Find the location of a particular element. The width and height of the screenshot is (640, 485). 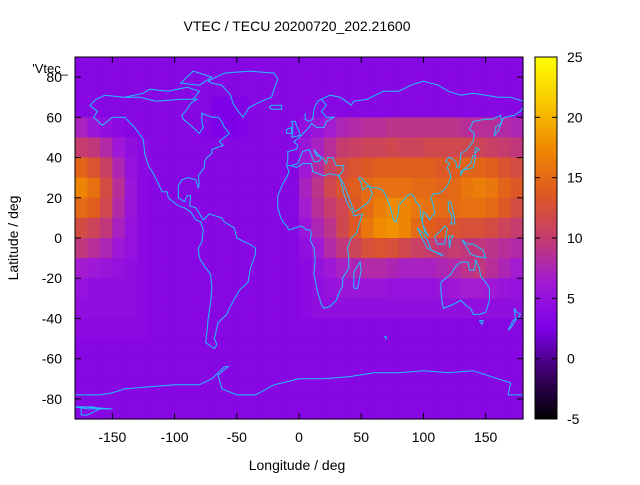

x-tick-label: 100 is located at coordinates (424, 437).